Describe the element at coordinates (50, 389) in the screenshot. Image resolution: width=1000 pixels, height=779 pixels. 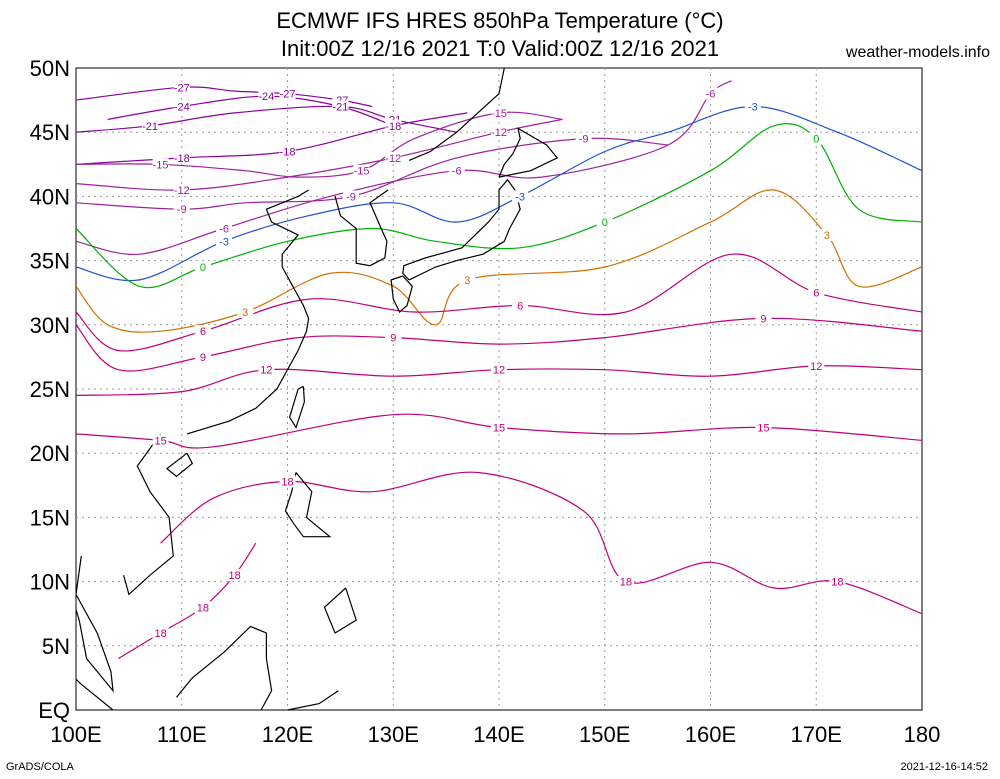
I see `lat-tick-label: 25N` at that location.